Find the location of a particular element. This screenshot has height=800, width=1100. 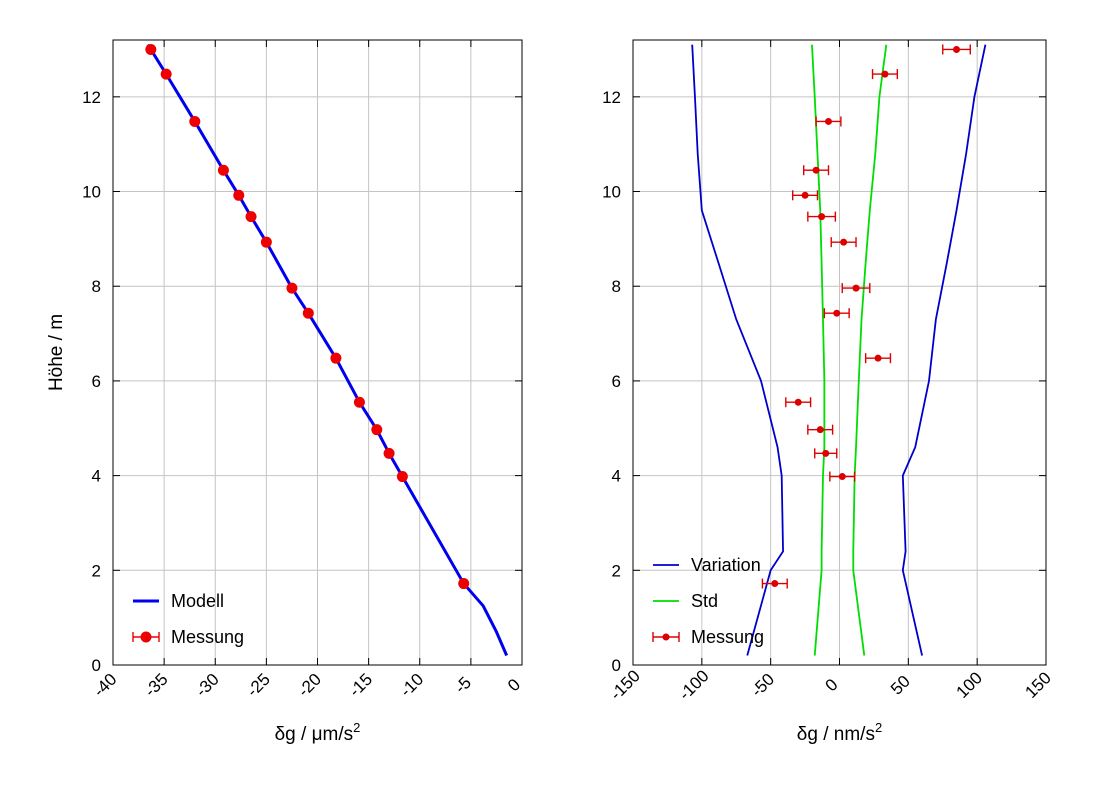

legend-label: Variation is located at coordinates (726, 565).